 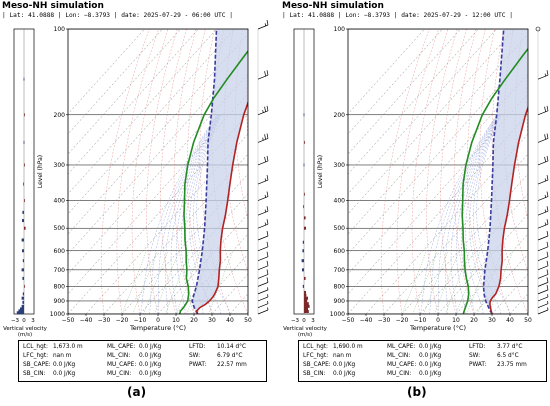 What do you see at coordinates (340, 29) in the screenshot?
I see `y-tick-label: 100` at bounding box center [340, 29].